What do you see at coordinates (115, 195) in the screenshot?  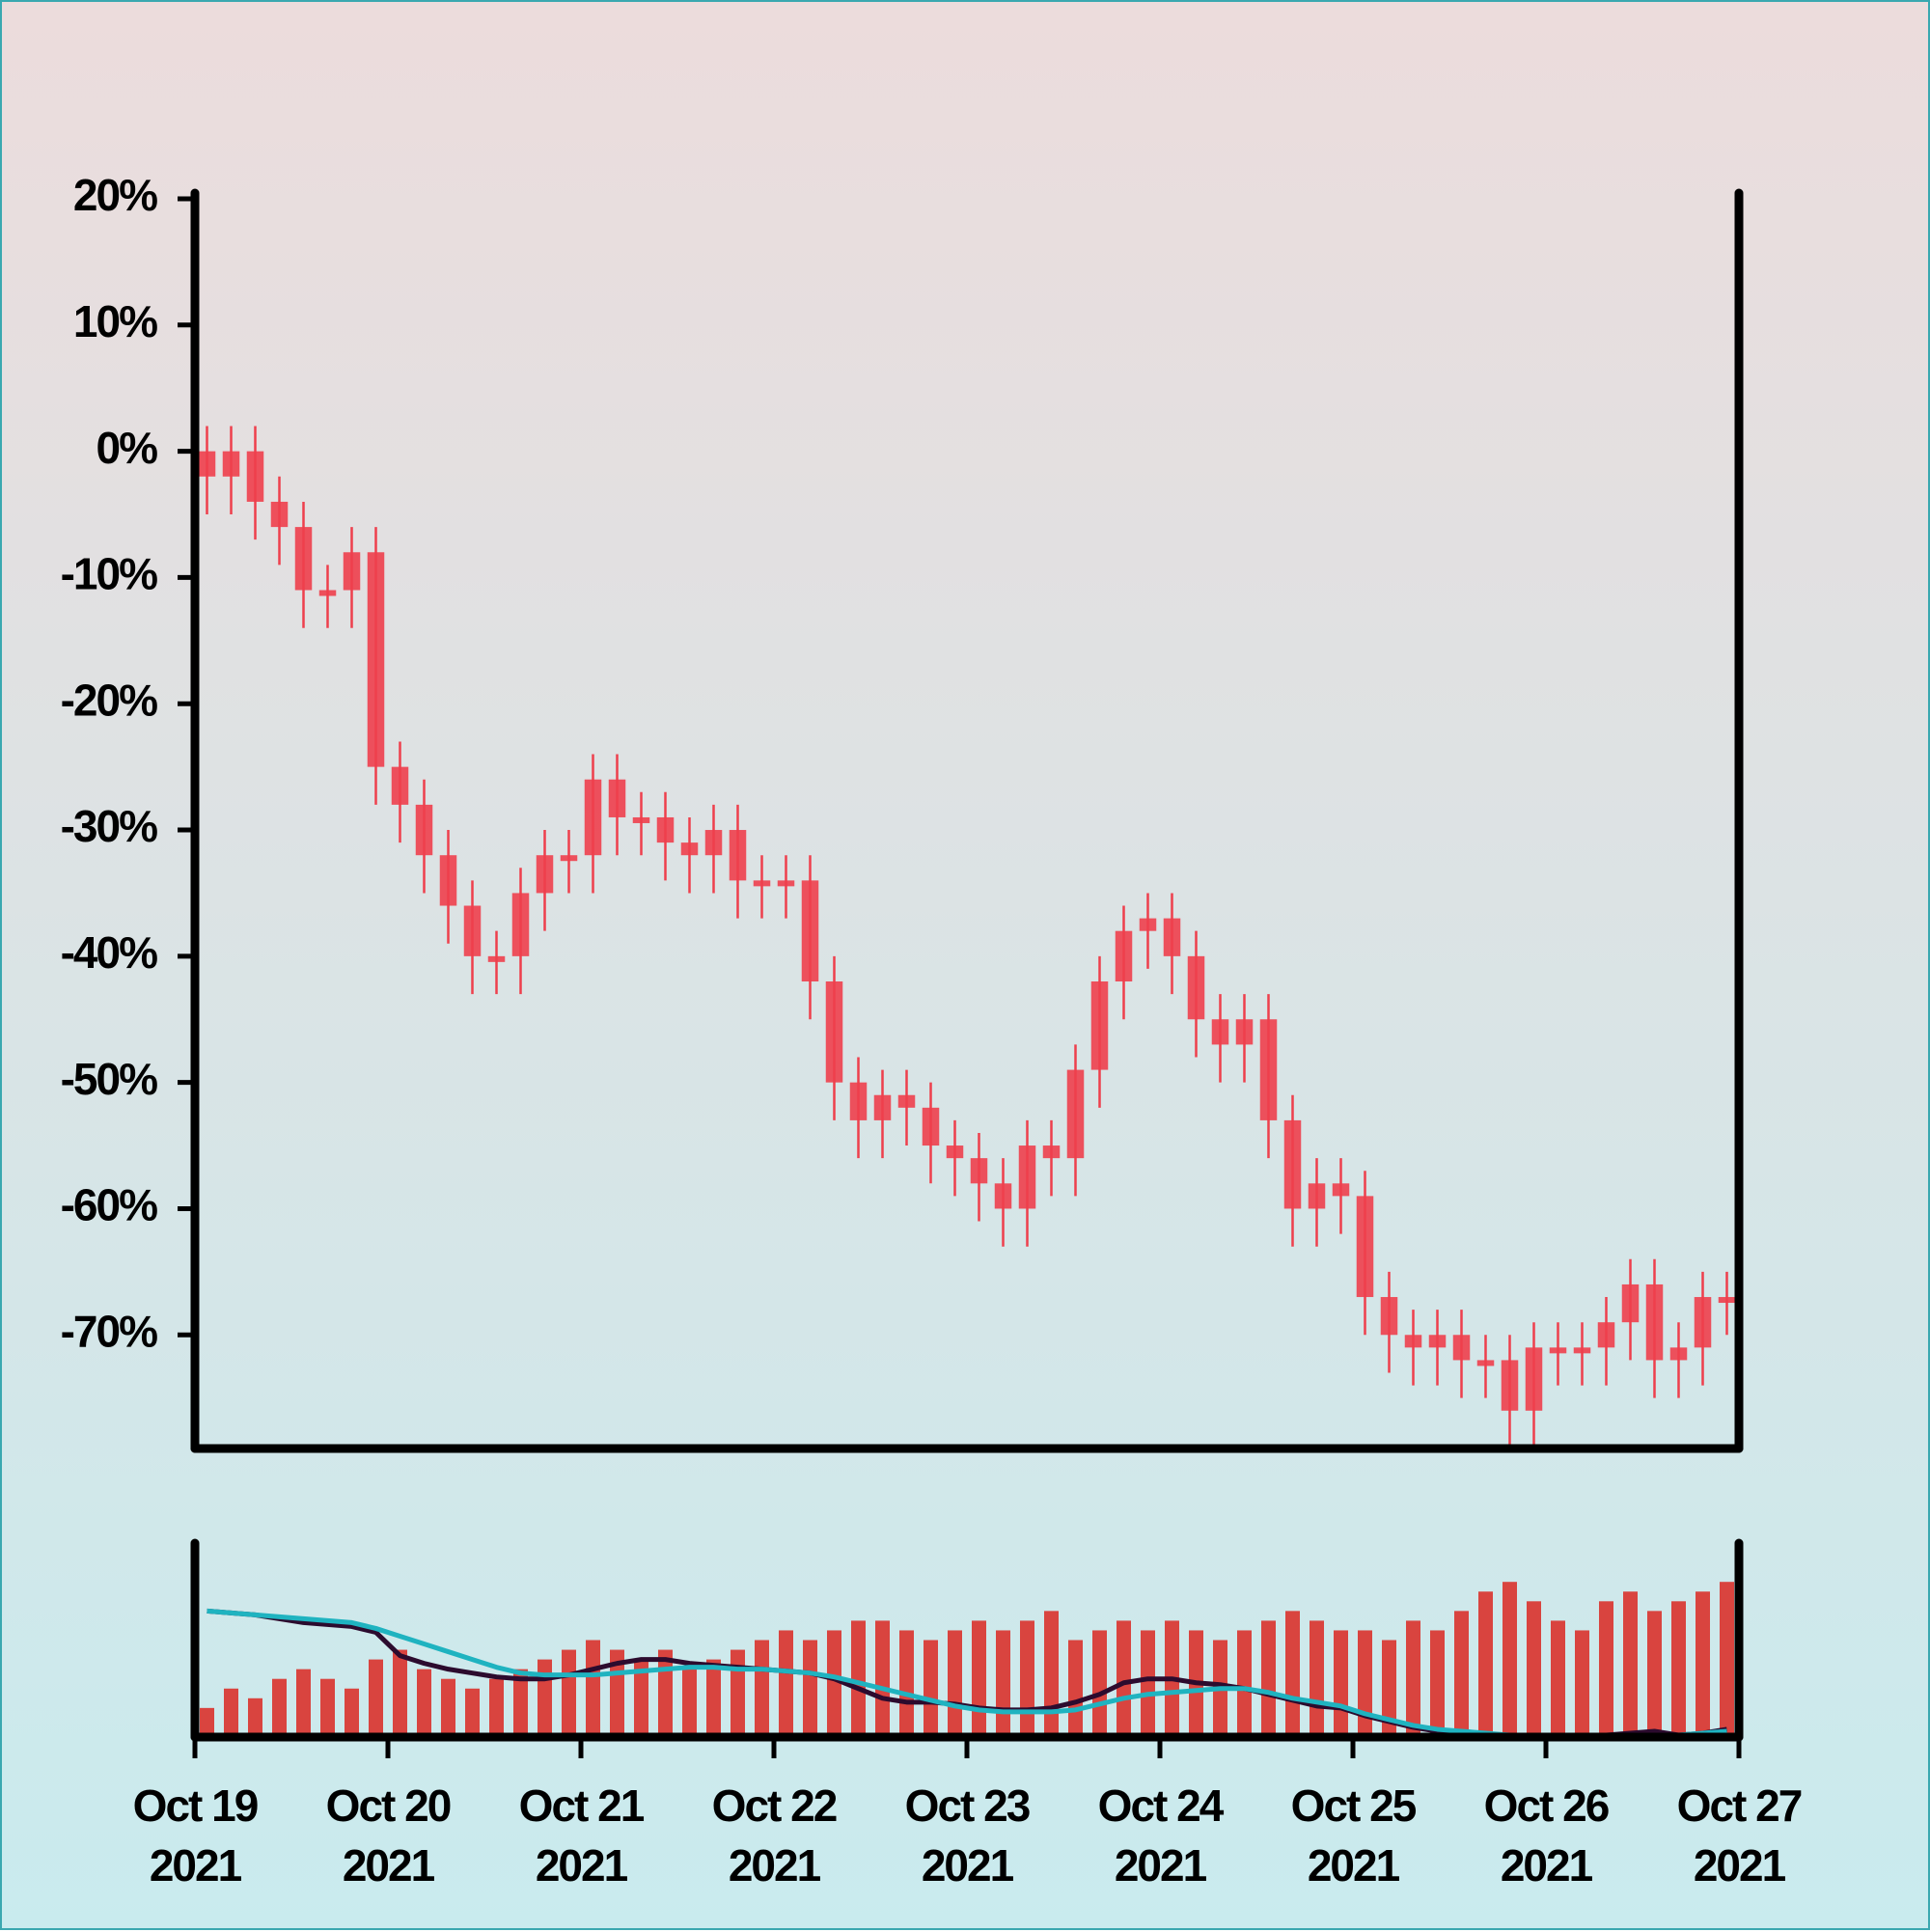 I see `y-tick-label: 20%` at bounding box center [115, 195].